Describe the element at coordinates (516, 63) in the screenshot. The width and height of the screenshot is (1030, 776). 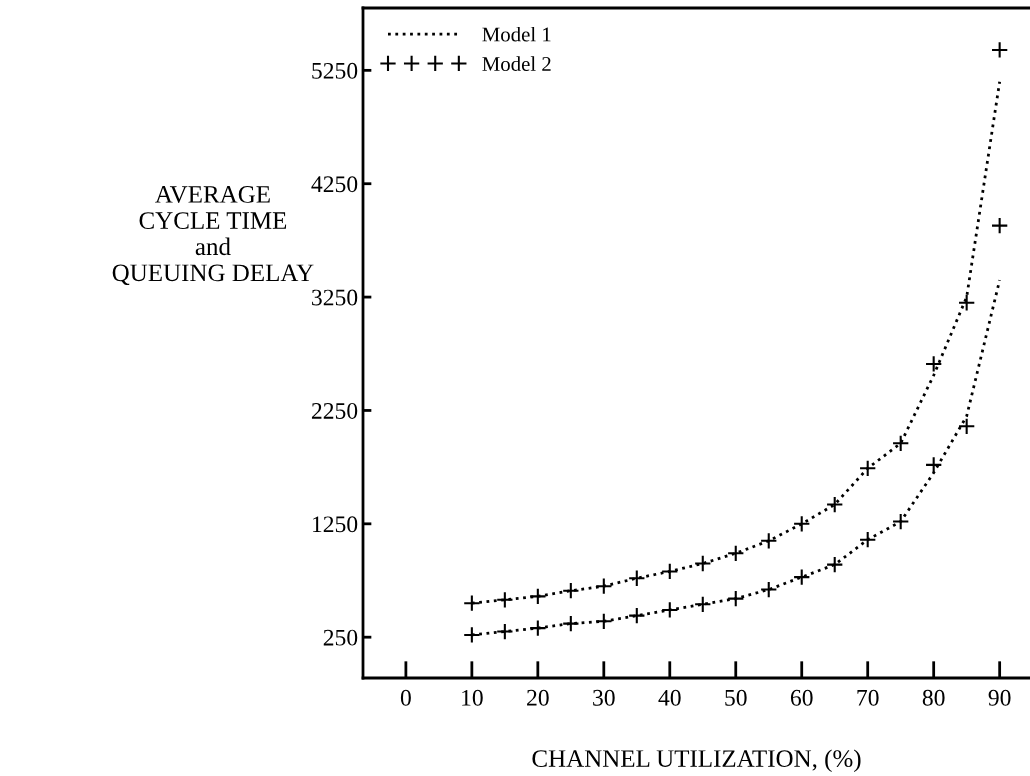
I see `legend-label: Model 2` at that location.